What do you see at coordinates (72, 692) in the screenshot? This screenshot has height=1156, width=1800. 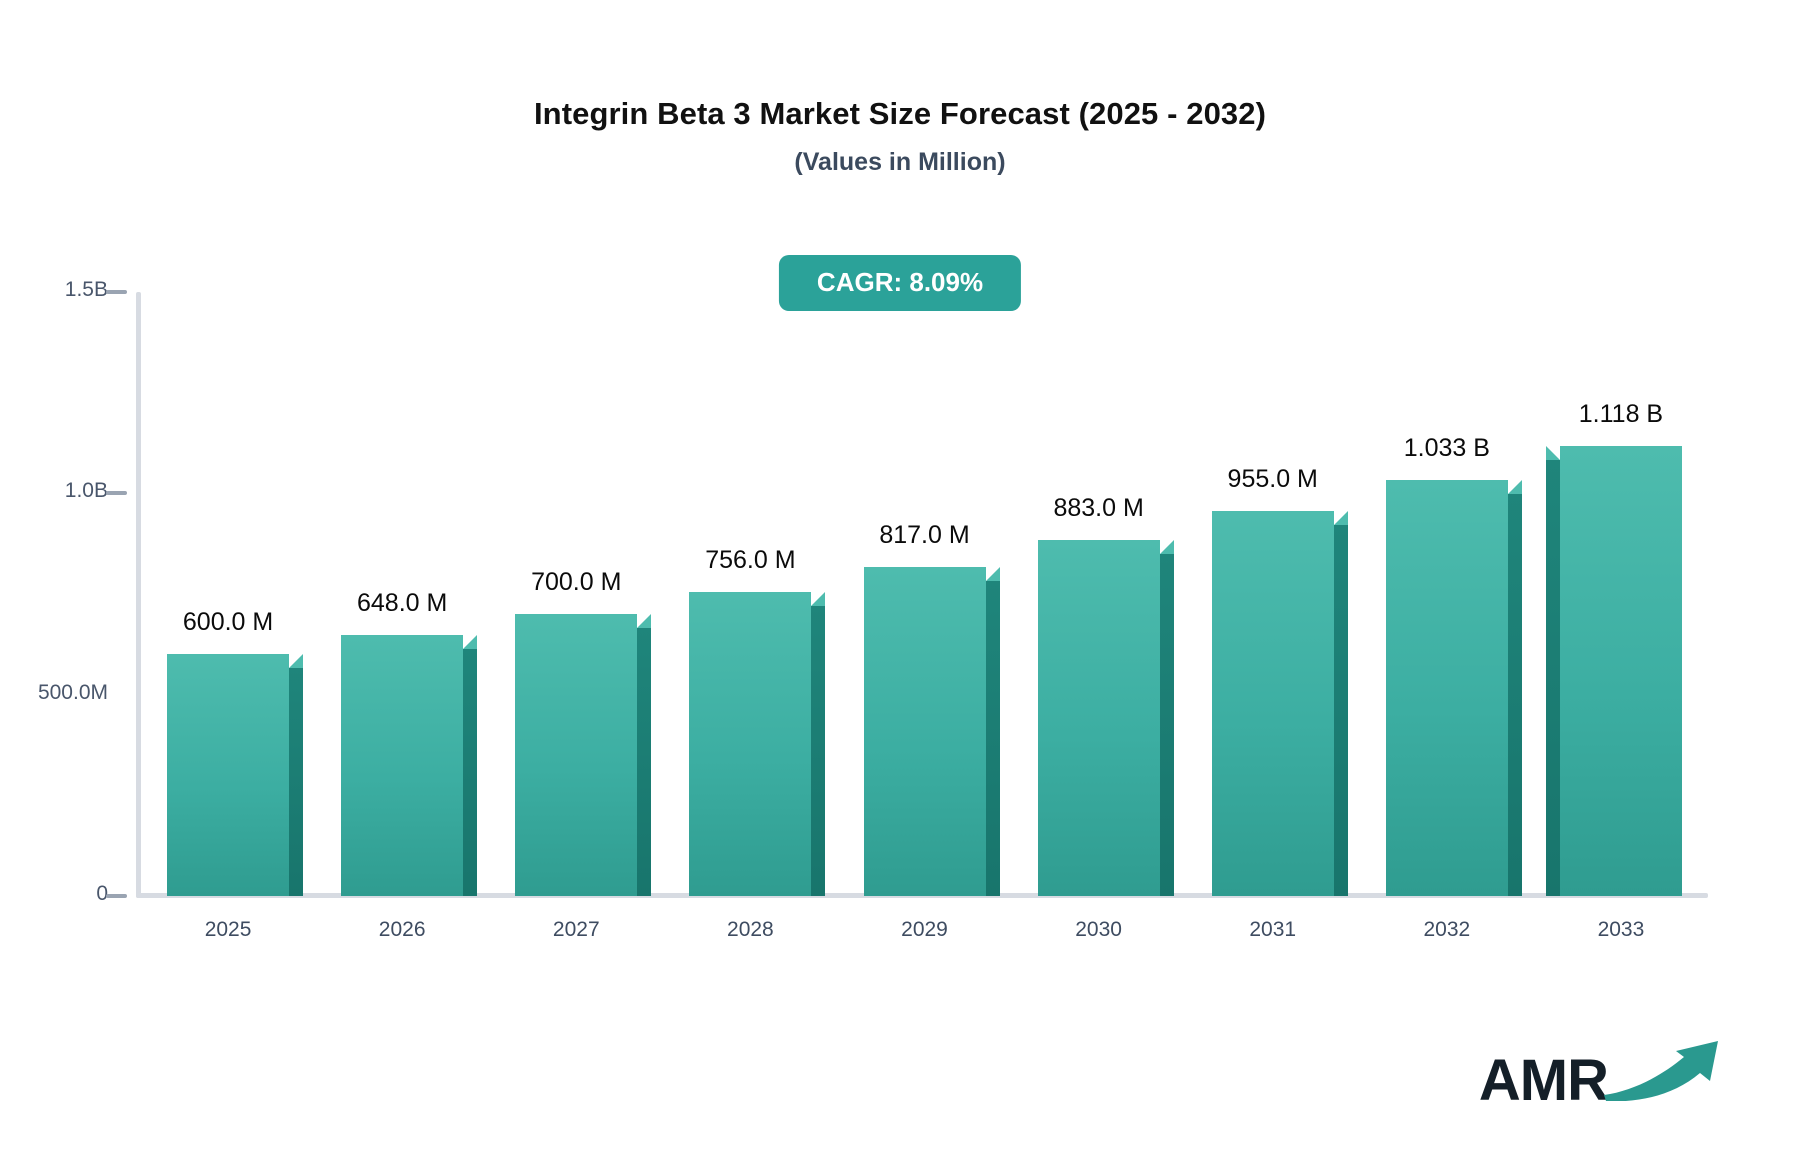 I see `y-axis-tick-label: 500.0M` at bounding box center [72, 692].